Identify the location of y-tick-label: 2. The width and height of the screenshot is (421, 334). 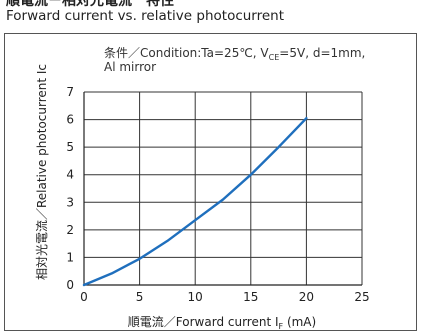
(70, 230).